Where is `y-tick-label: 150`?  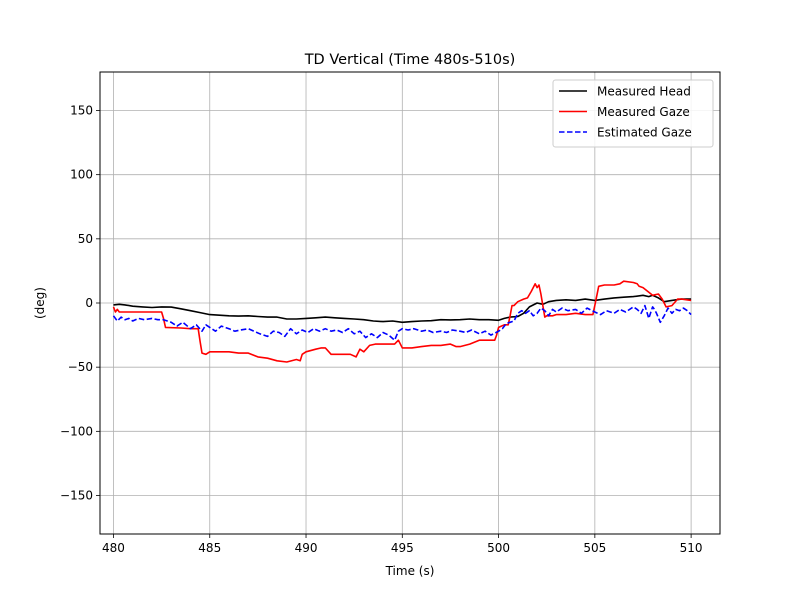 y-tick-label: 150 is located at coordinates (81, 111).